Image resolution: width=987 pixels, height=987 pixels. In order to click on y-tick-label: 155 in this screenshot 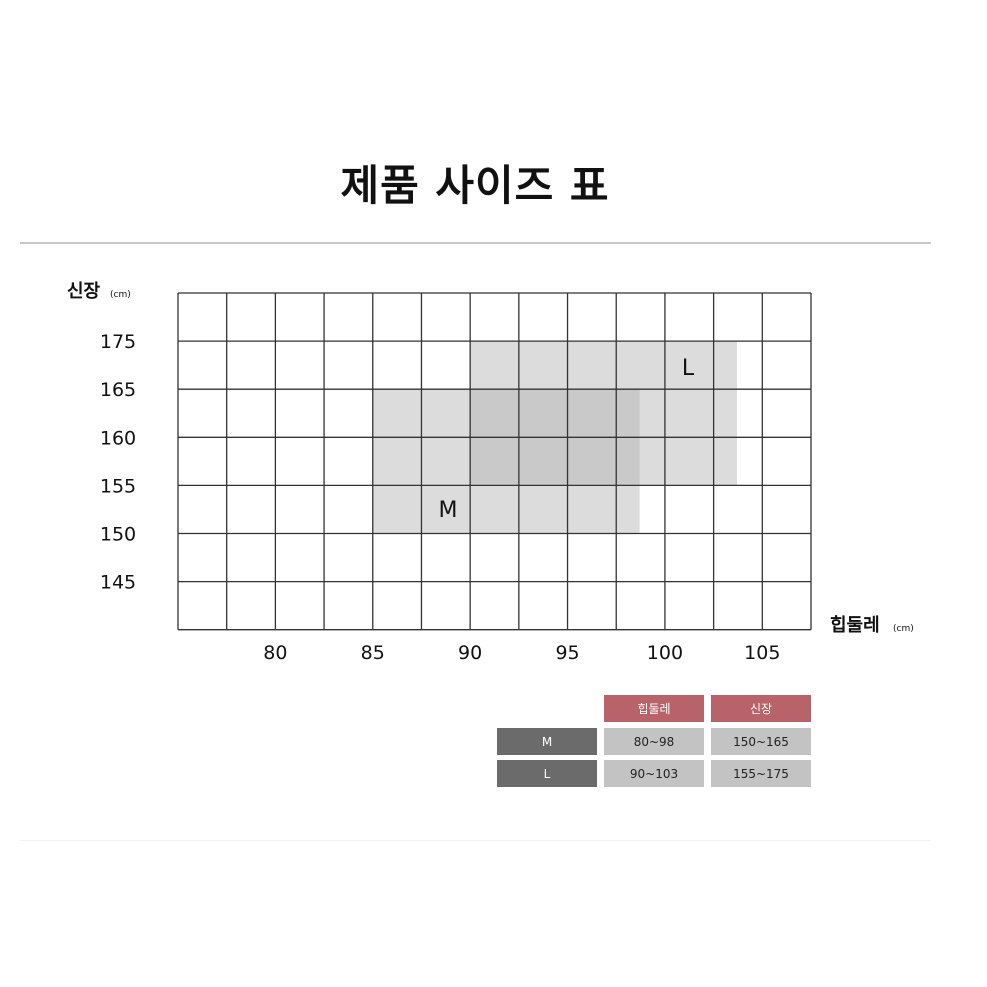, I will do `click(118, 486)`.